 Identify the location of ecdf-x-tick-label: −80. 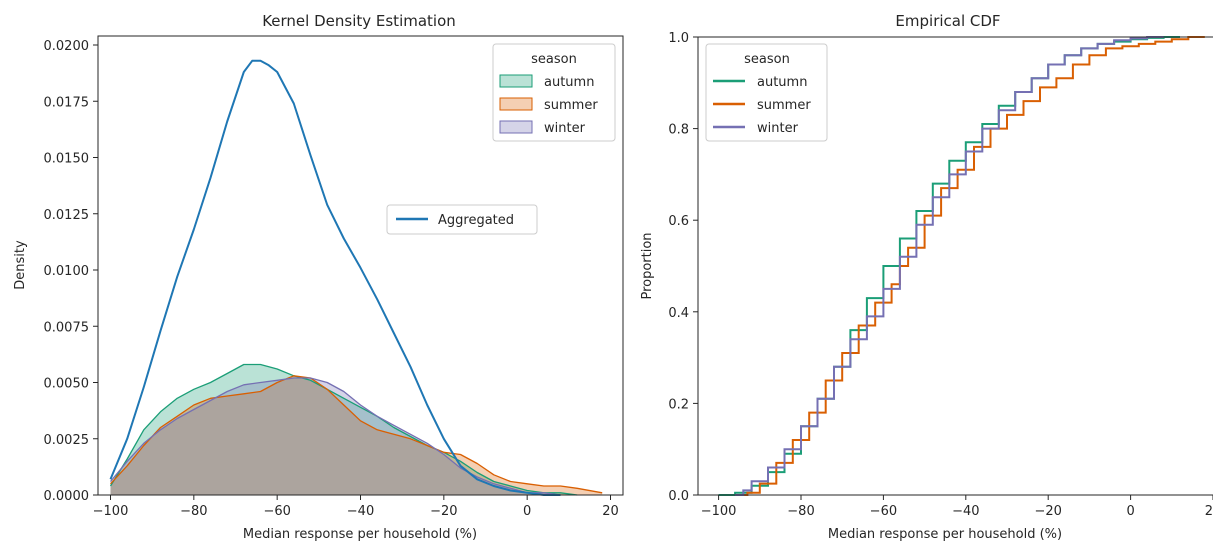
(800, 511).